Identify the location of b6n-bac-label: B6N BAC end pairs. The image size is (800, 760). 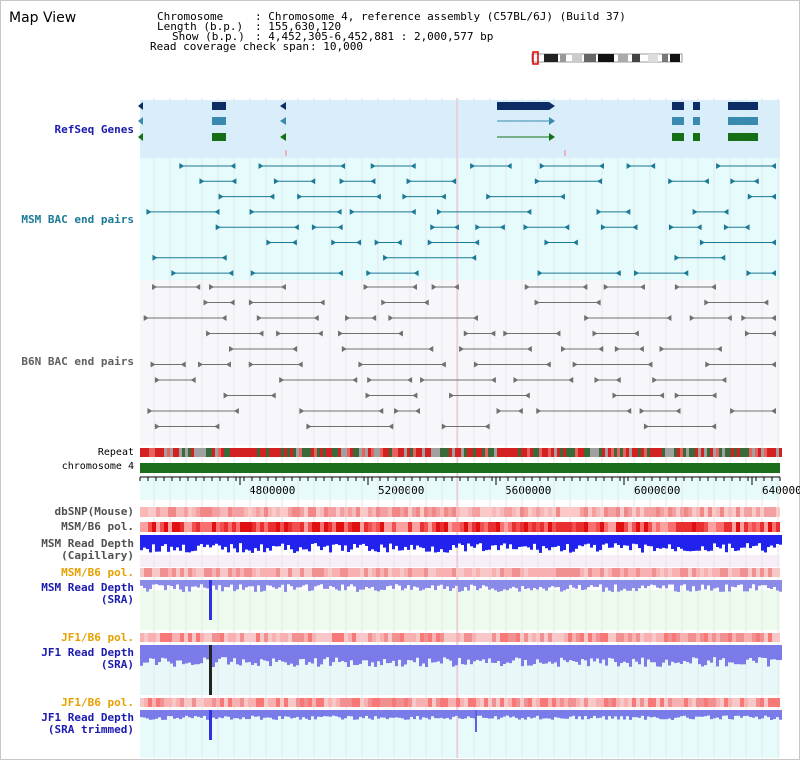
(77, 361).